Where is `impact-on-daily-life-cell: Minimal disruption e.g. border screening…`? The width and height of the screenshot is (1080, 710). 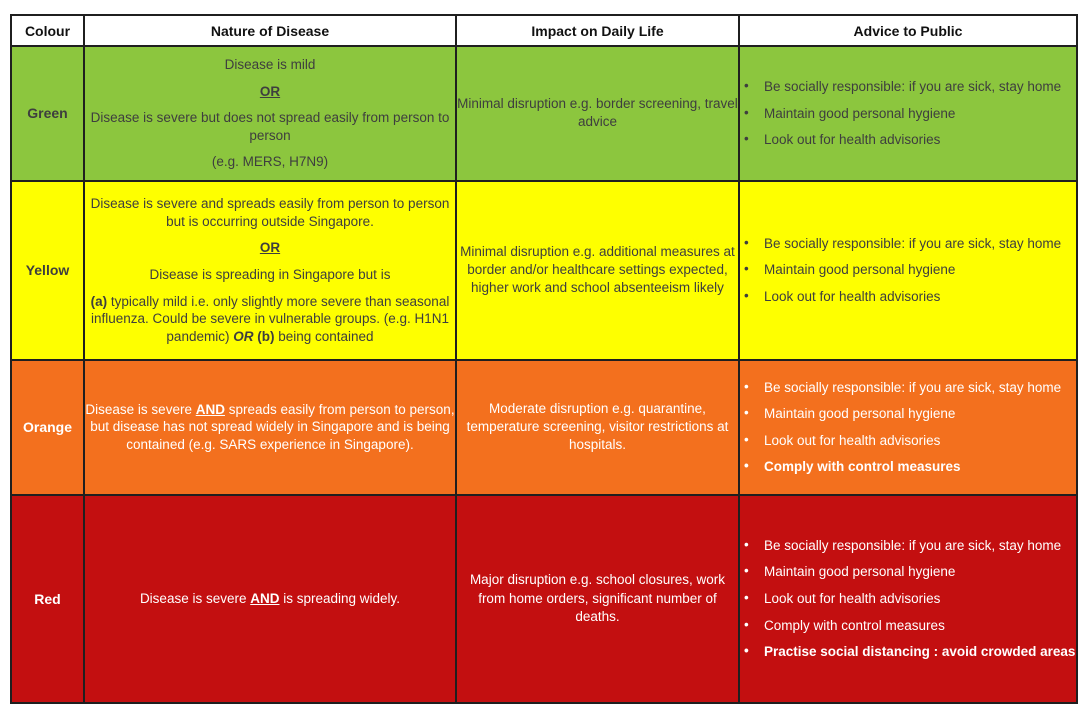 impact-on-daily-life-cell: Minimal disruption e.g. border screening… is located at coordinates (597, 113).